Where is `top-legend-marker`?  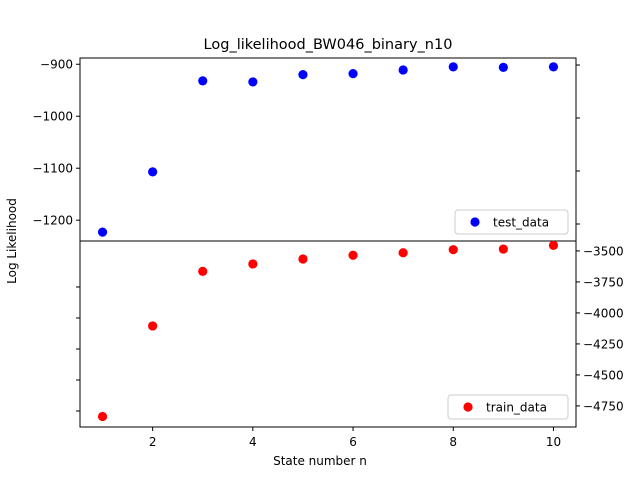
top-legend-marker is located at coordinates (475, 222).